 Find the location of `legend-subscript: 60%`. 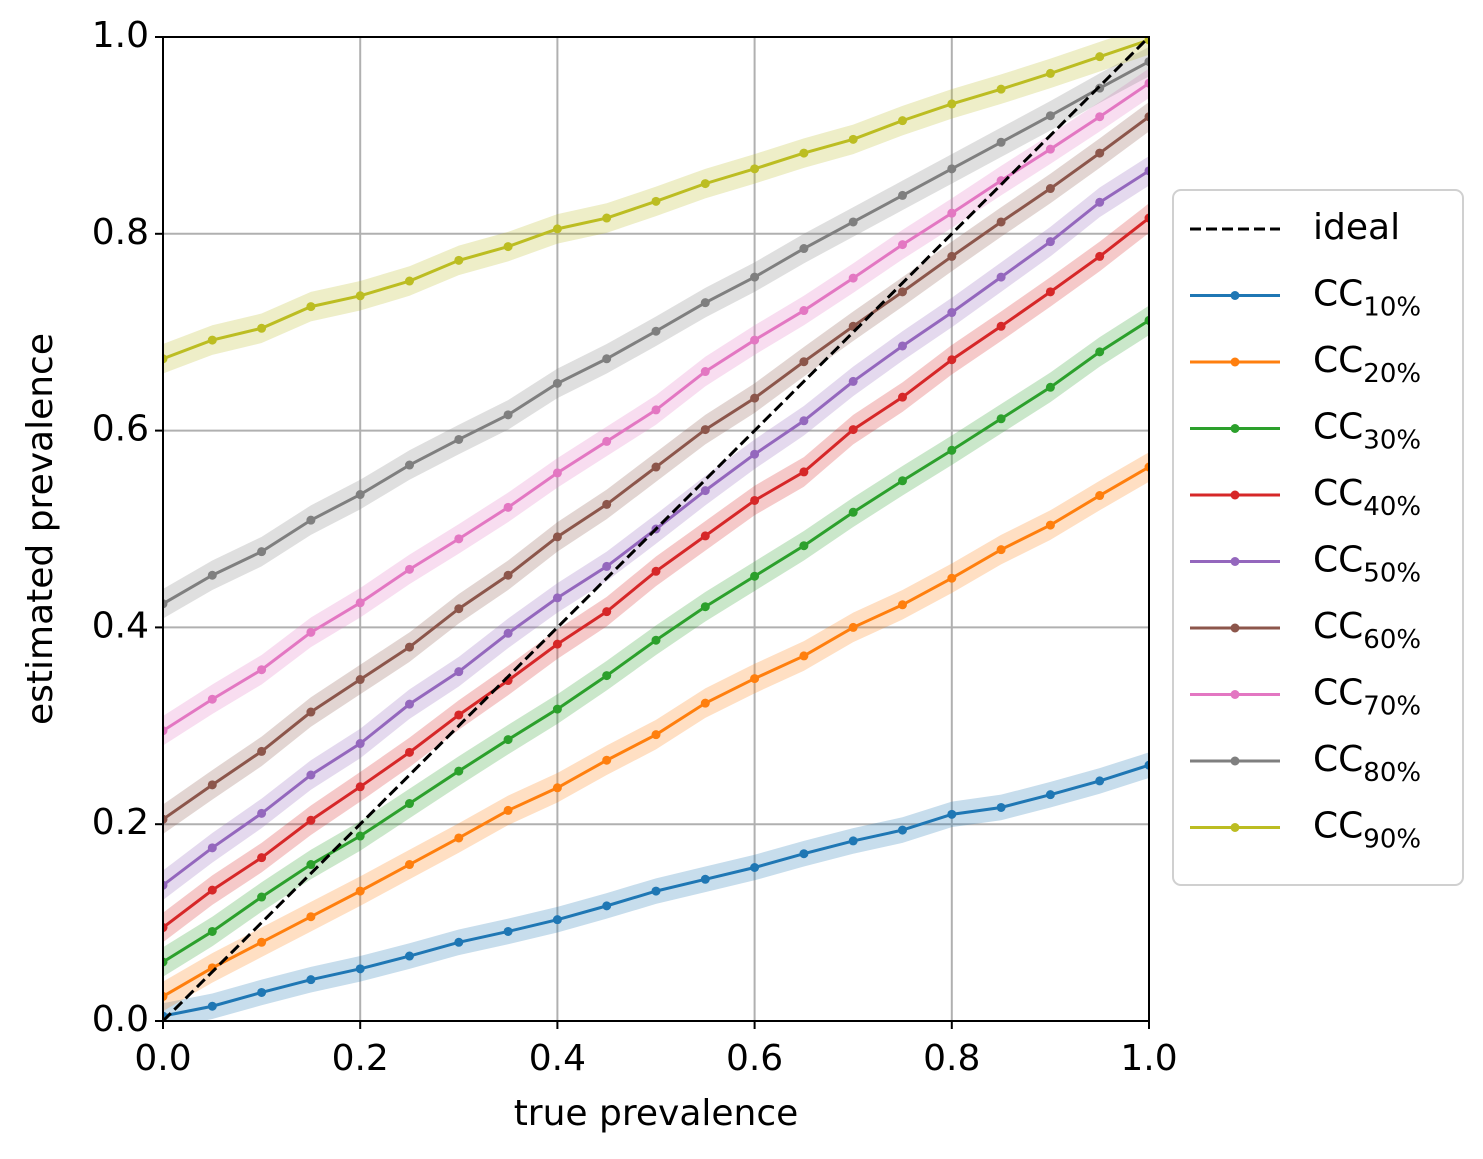

legend-subscript: 60% is located at coordinates (1392, 640).